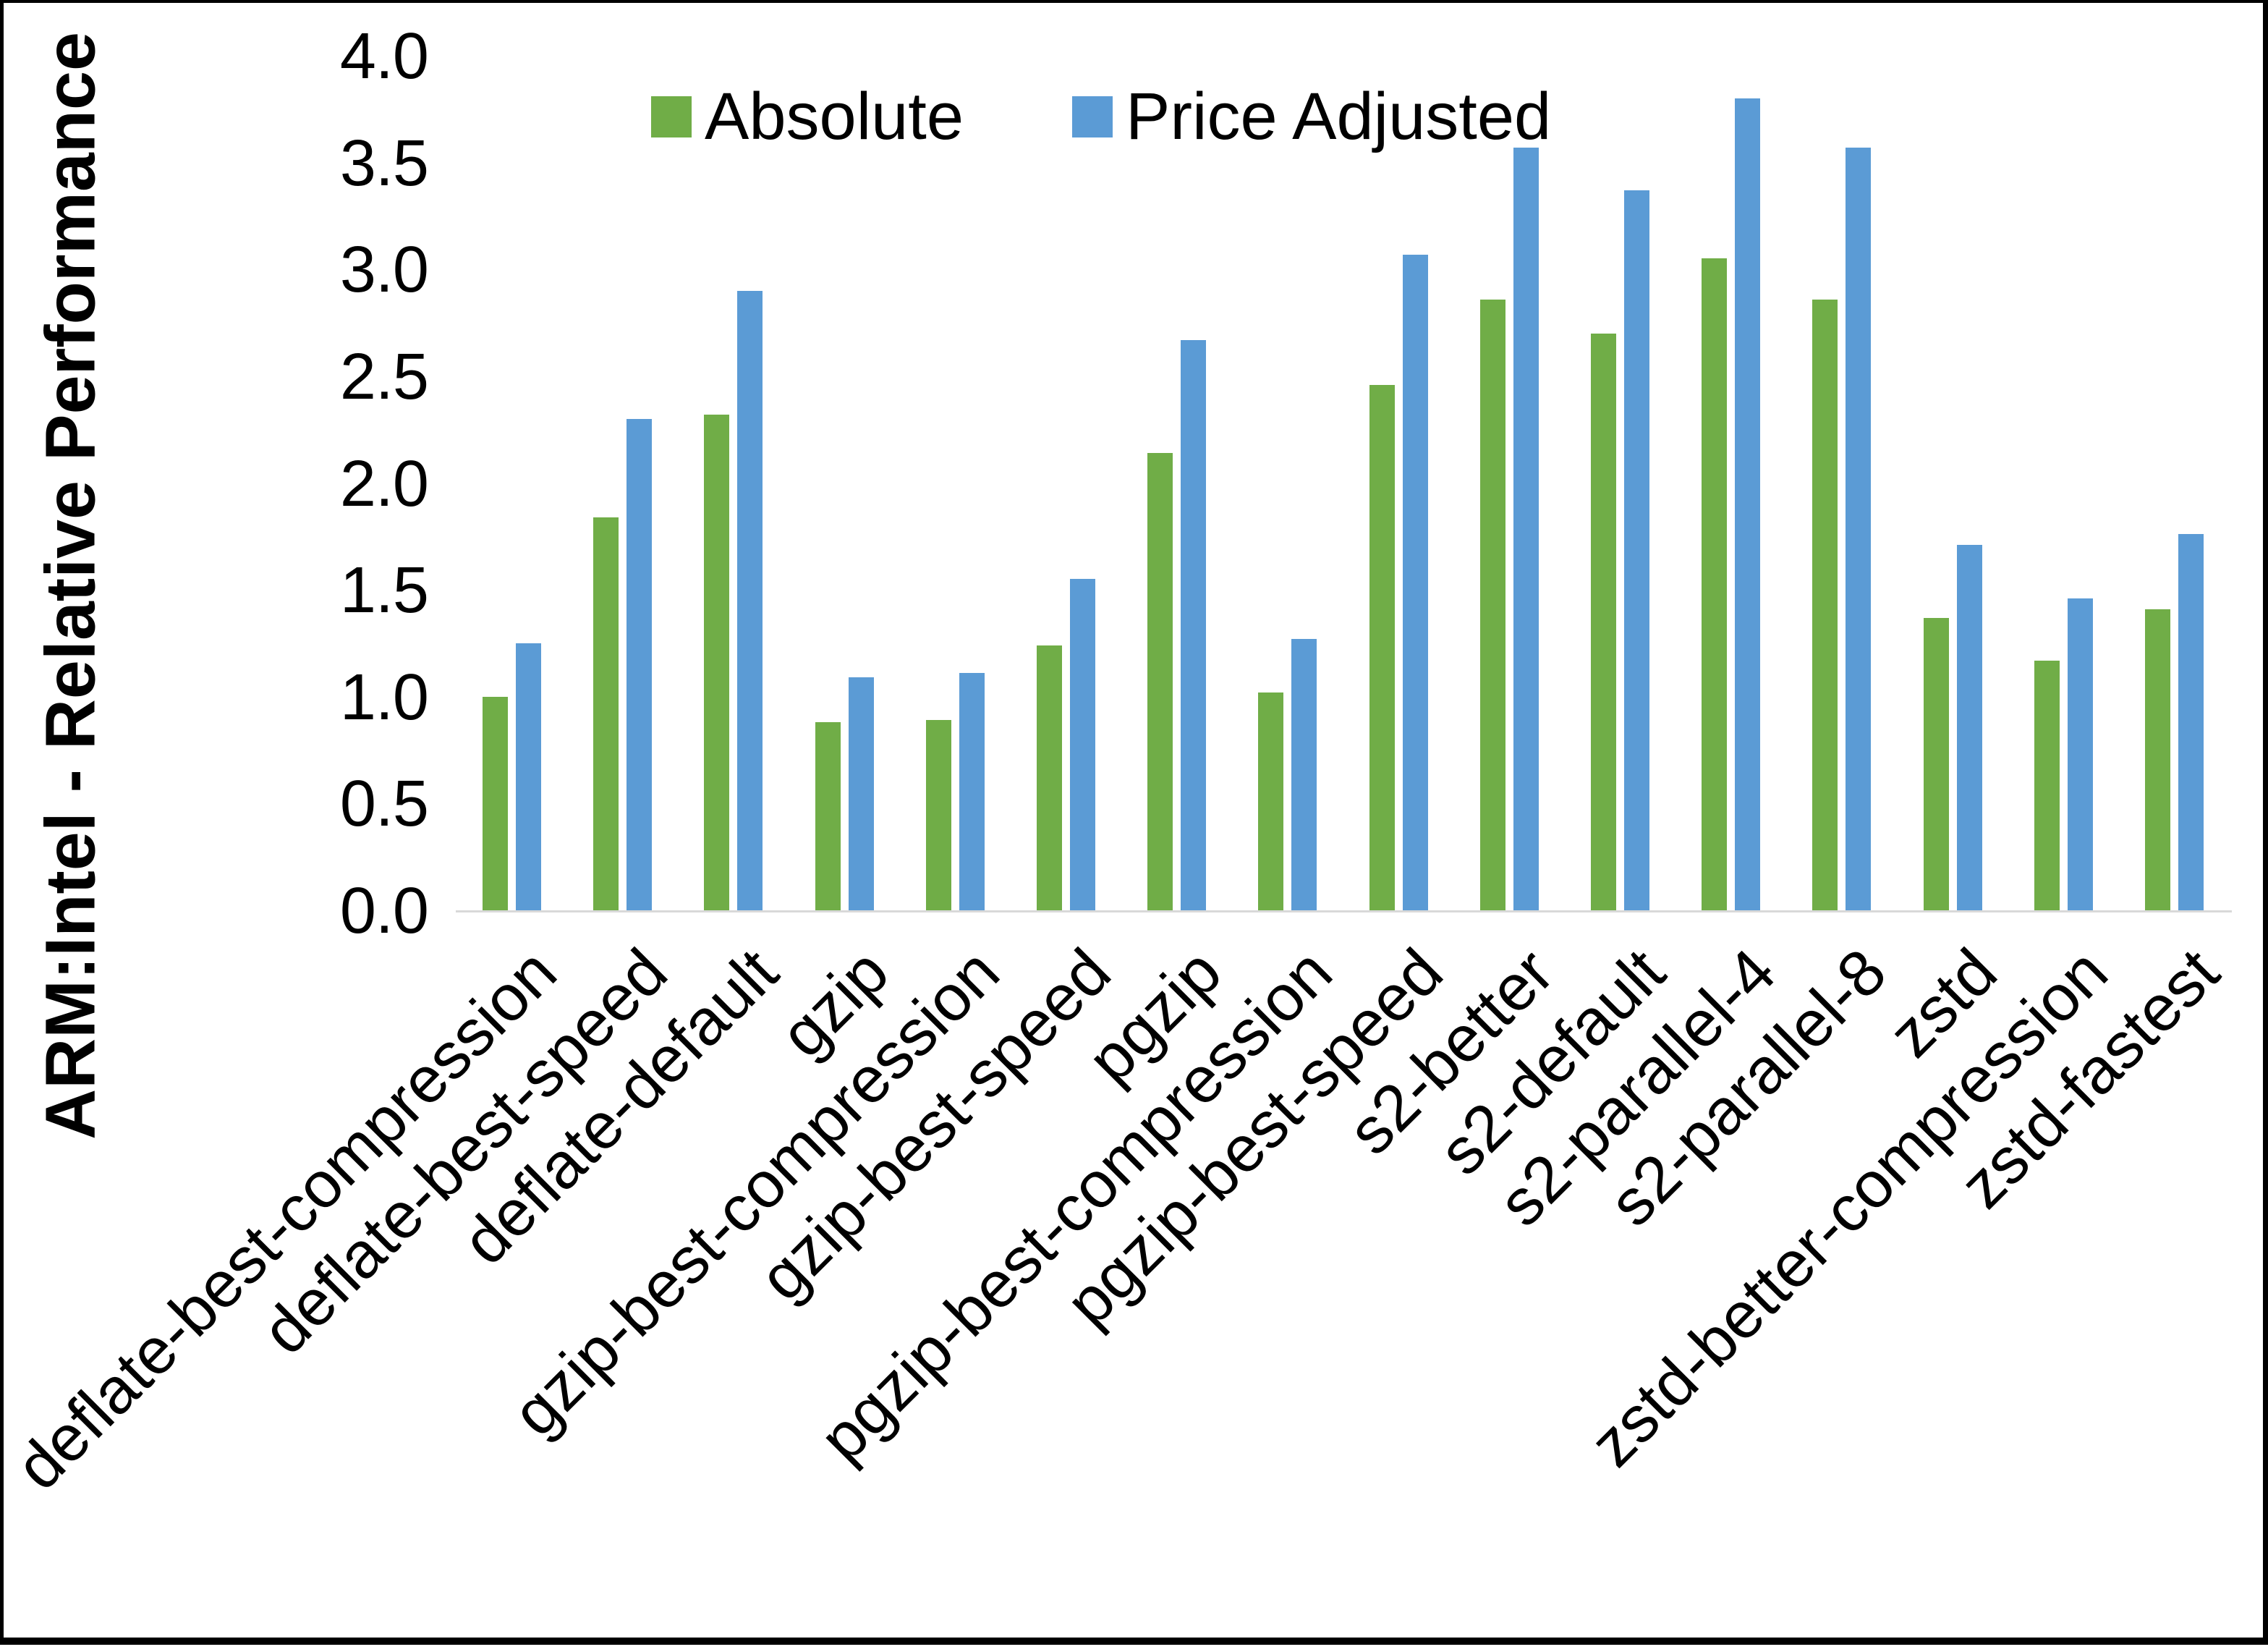 The image size is (2268, 1652). What do you see at coordinates (1049, 777) in the screenshot?
I see `bar-absolute-gzip-best-speed` at bounding box center [1049, 777].